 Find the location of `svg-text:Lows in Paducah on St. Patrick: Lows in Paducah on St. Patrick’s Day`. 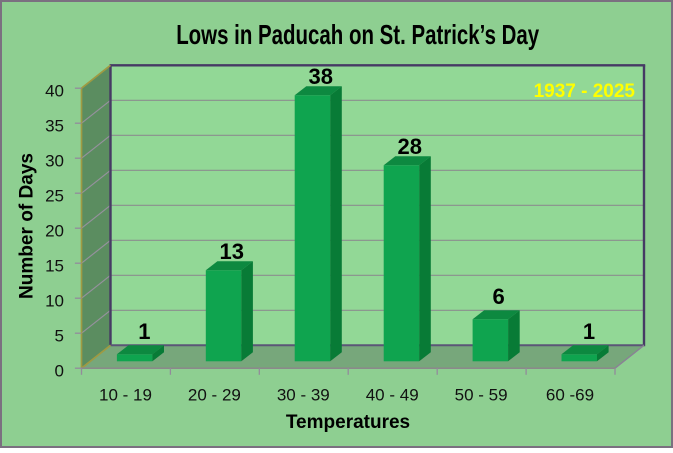

svg-text:Lows in Paducah on St. Patrick: Lows in Paducah on St. Patrick’s Day is located at coordinates (358, 34).